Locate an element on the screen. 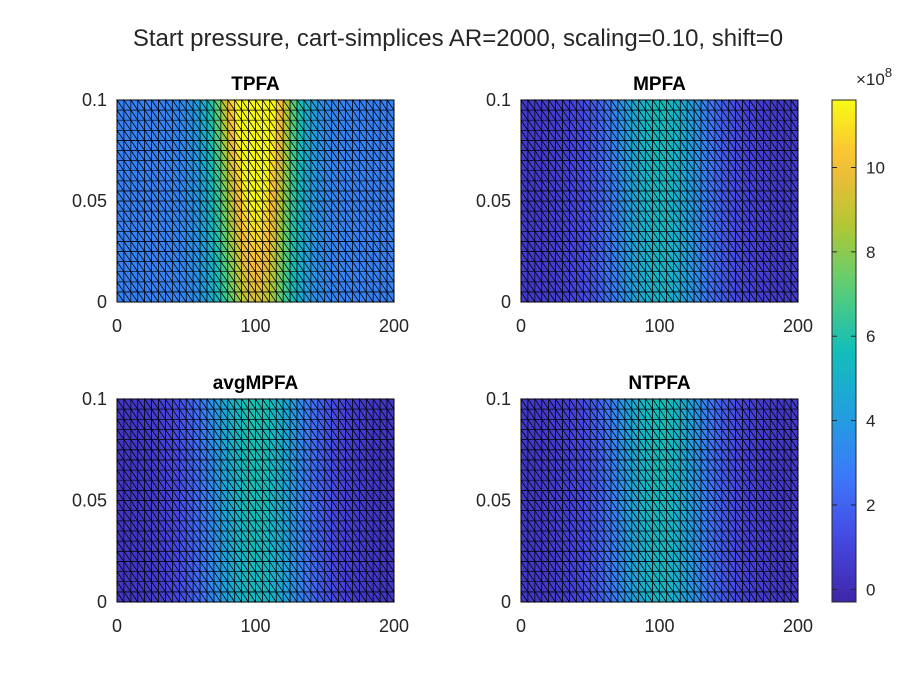 This screenshot has height=677, width=903. panel-title: avgMPFA is located at coordinates (256, 383).